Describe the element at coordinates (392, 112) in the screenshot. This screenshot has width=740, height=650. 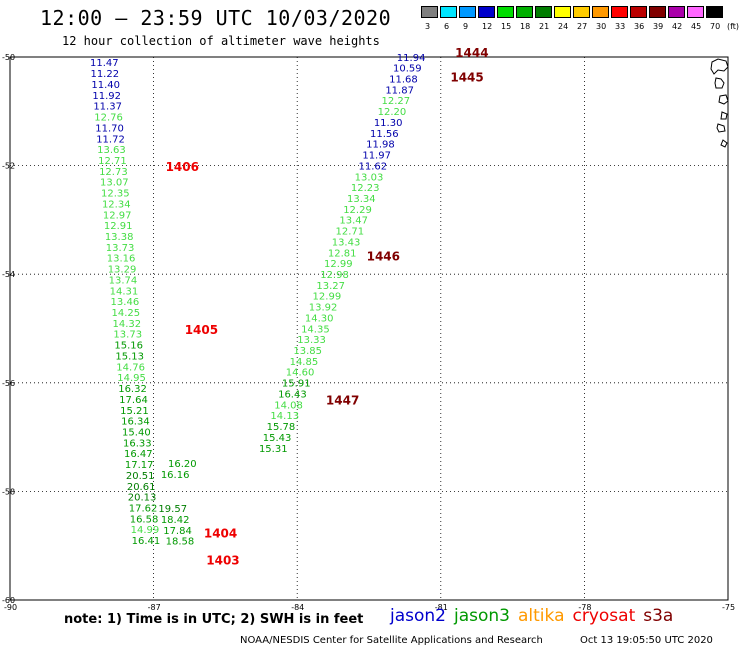
I see `wave-height-value: 12.20` at that location.